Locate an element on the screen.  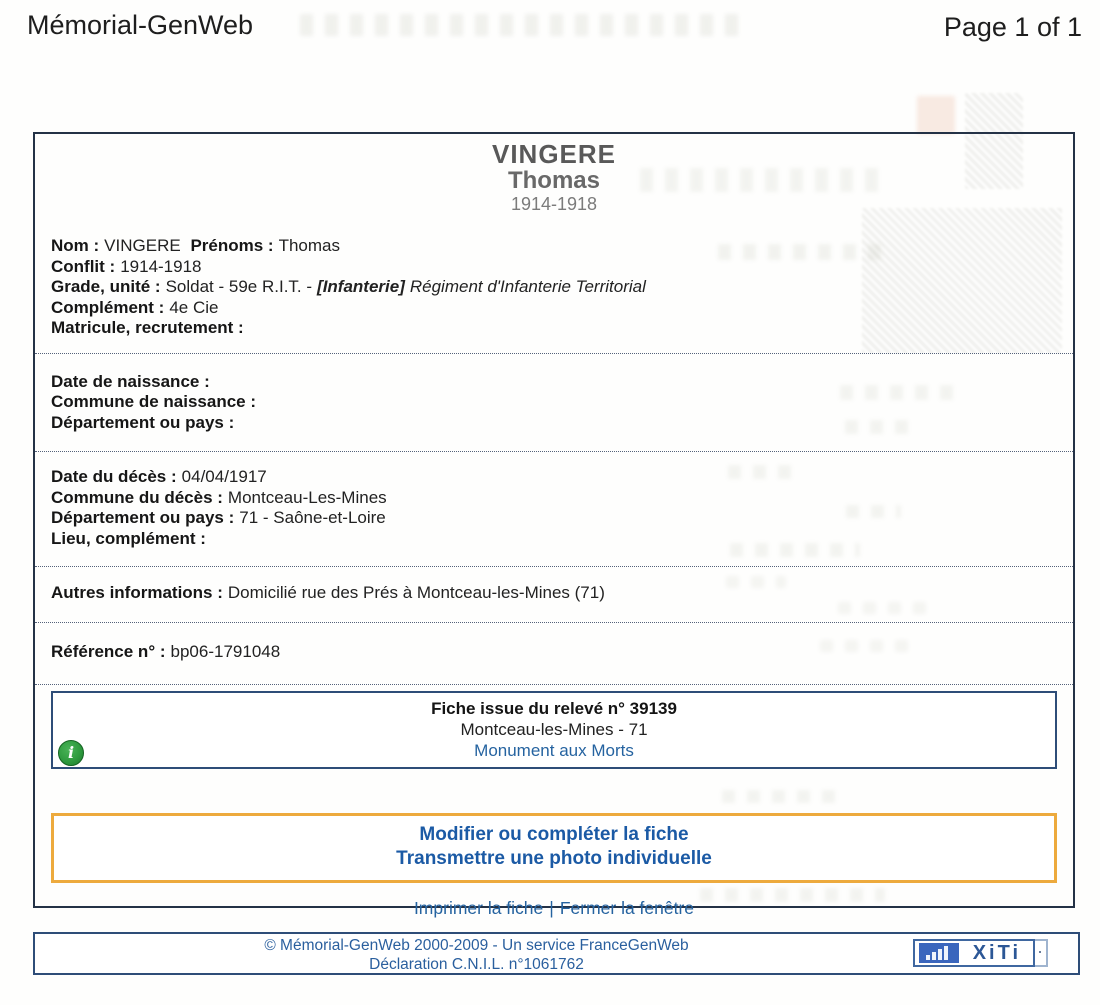
complement-value: 4e Cie is located at coordinates (194, 307).